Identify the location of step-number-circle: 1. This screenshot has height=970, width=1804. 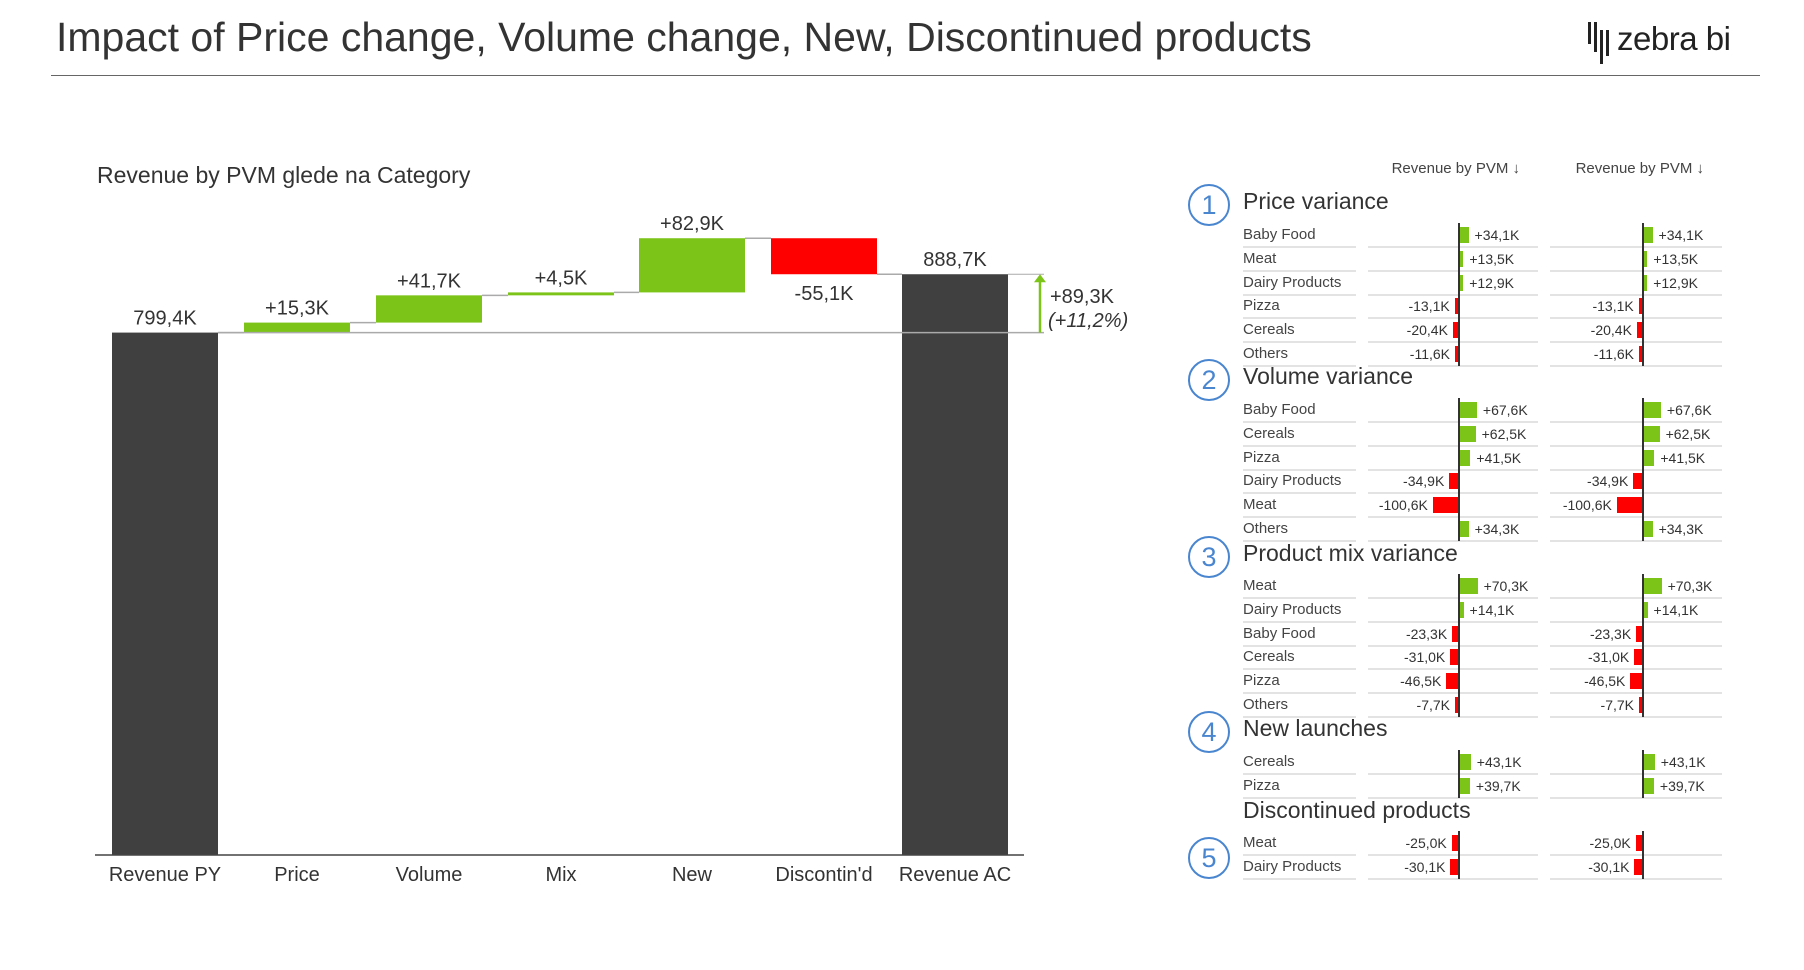
(1209, 205).